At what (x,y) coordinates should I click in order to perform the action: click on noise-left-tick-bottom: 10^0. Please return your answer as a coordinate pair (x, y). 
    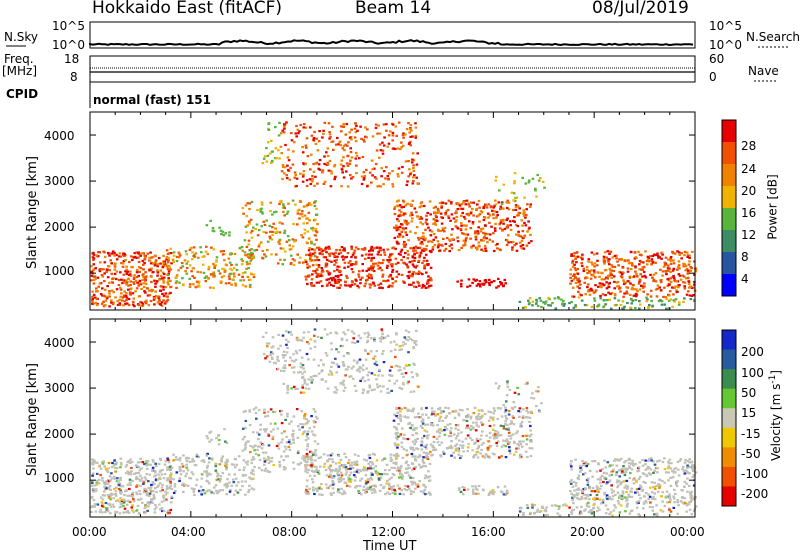
    Looking at the image, I should click on (68, 45).